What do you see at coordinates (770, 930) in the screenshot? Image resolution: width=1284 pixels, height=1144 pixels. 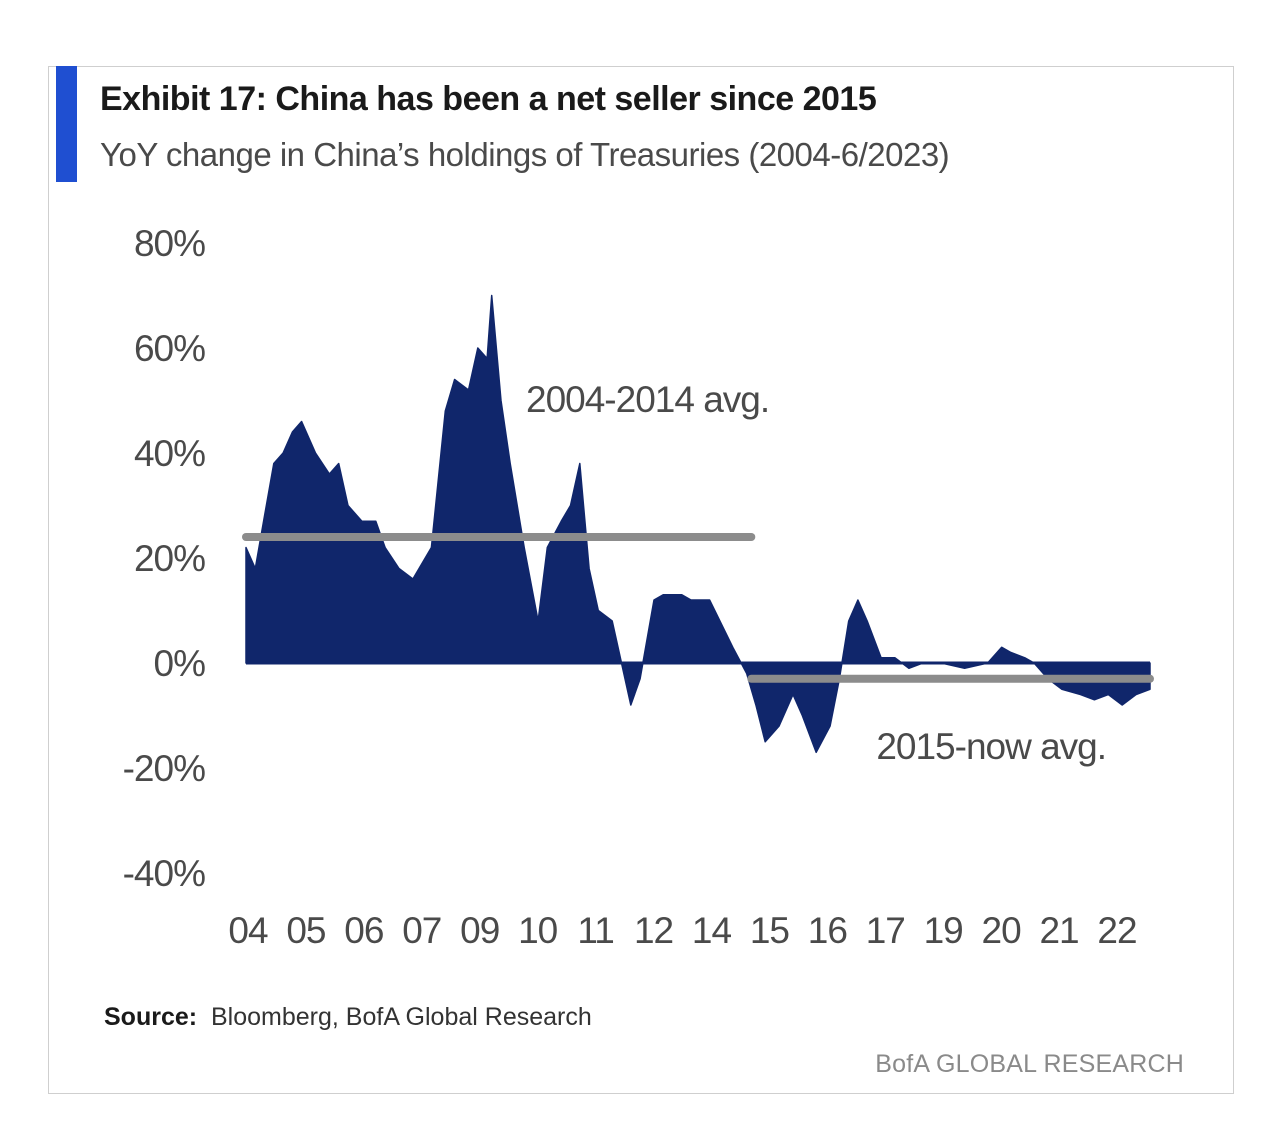 I see `x-tick-label: 15` at bounding box center [770, 930].